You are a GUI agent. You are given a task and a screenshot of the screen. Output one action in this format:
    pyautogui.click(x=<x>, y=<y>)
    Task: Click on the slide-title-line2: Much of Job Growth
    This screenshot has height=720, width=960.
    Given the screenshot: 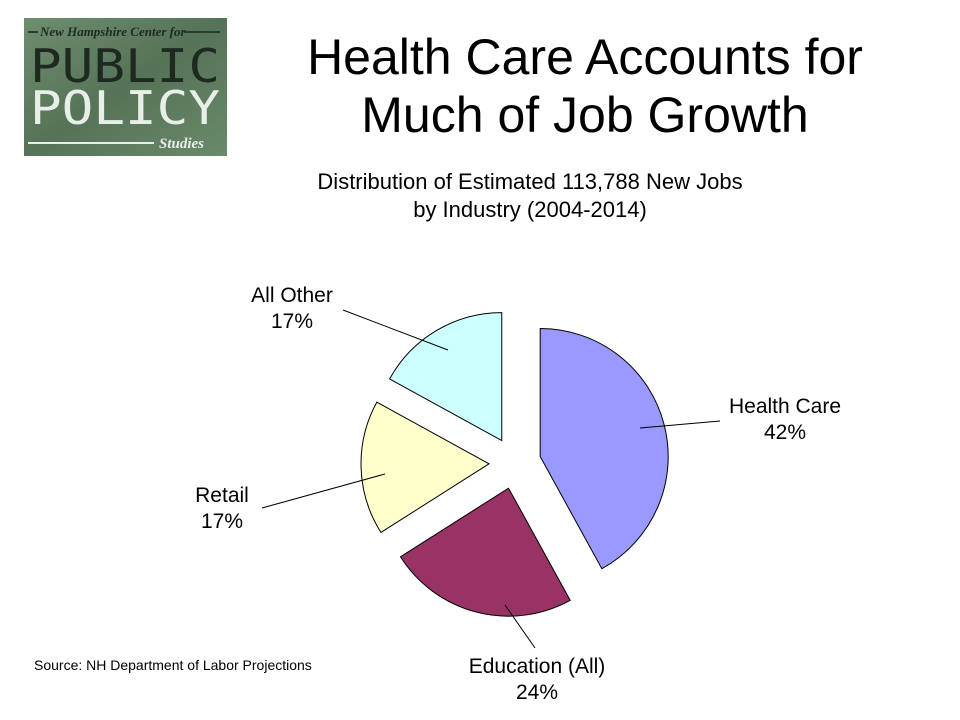 What is the action you would take?
    pyautogui.click(x=585, y=115)
    